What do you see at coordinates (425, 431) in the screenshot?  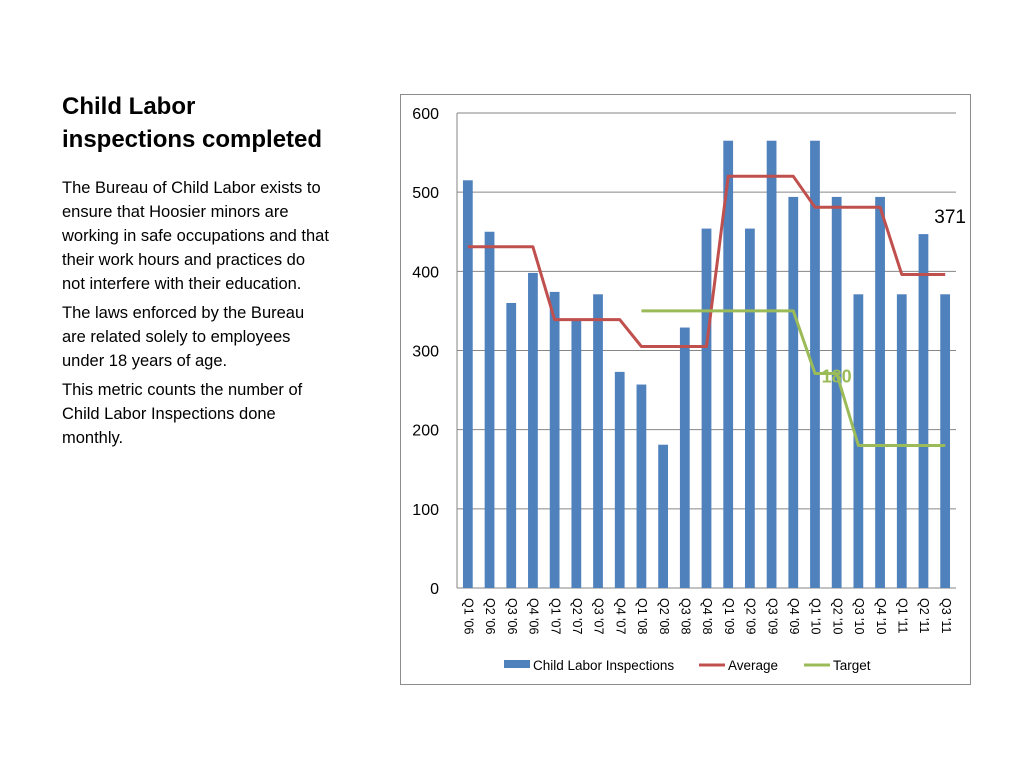 I see `y-tick-label: 200` at bounding box center [425, 431].